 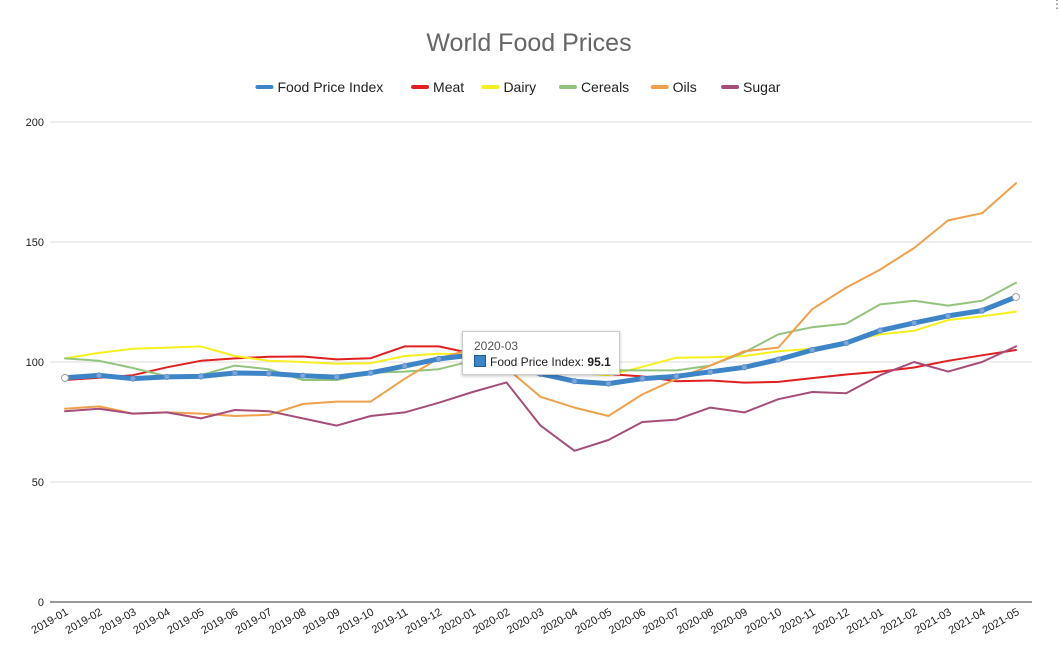 I want to click on tooltip-row: Food Price Index: 95.1, so click(x=542, y=362).